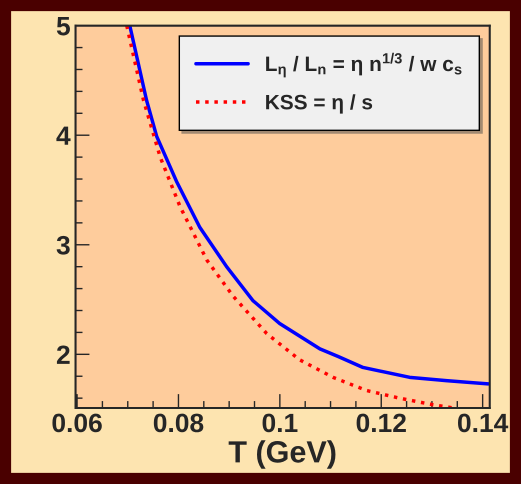  I want to click on y-tick-label: 2, so click(63, 354).